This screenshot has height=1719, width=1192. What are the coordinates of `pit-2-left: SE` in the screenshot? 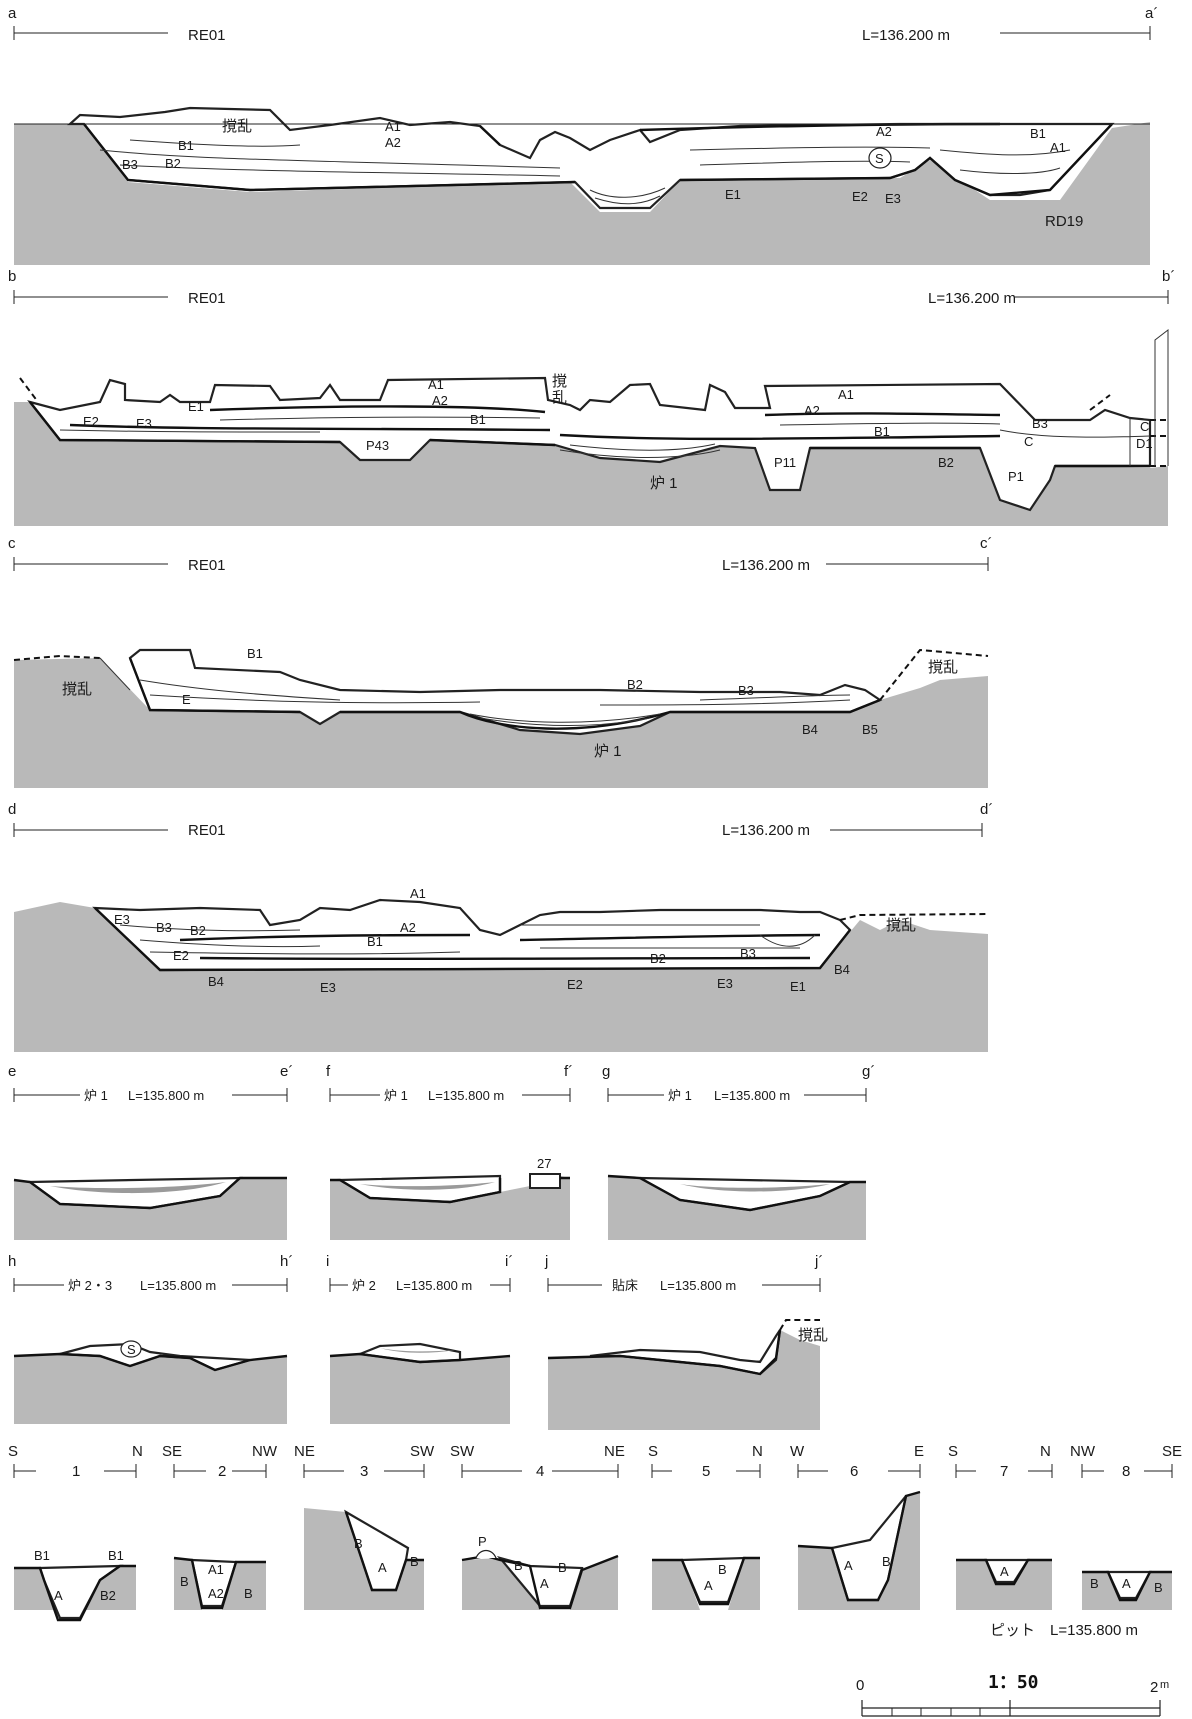 It's located at (172, 1451).